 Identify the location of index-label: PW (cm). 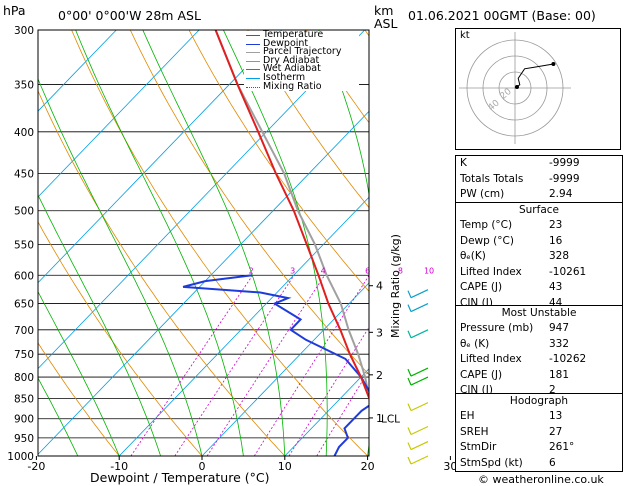
(482, 194).